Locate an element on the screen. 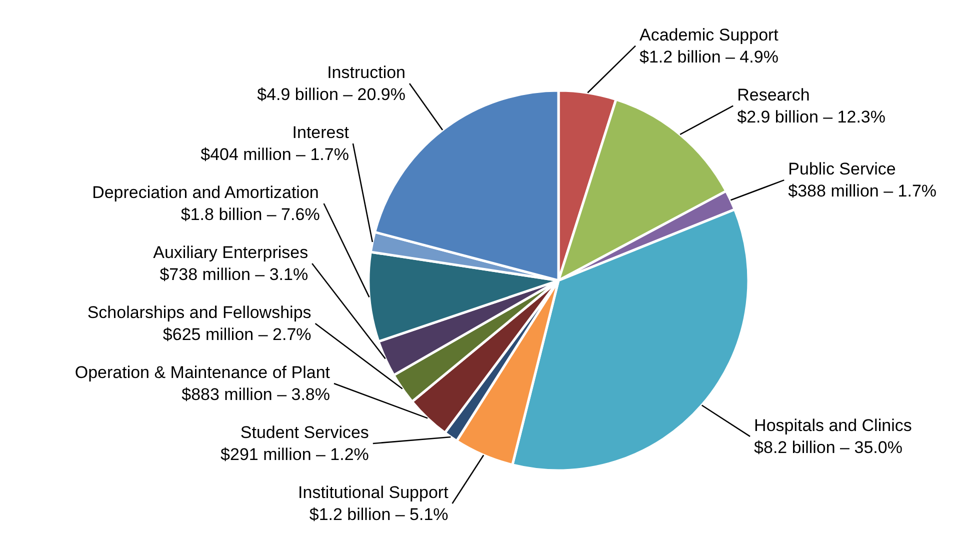  slice-label: Interest $404 million – 1.7% is located at coordinates (275, 143).